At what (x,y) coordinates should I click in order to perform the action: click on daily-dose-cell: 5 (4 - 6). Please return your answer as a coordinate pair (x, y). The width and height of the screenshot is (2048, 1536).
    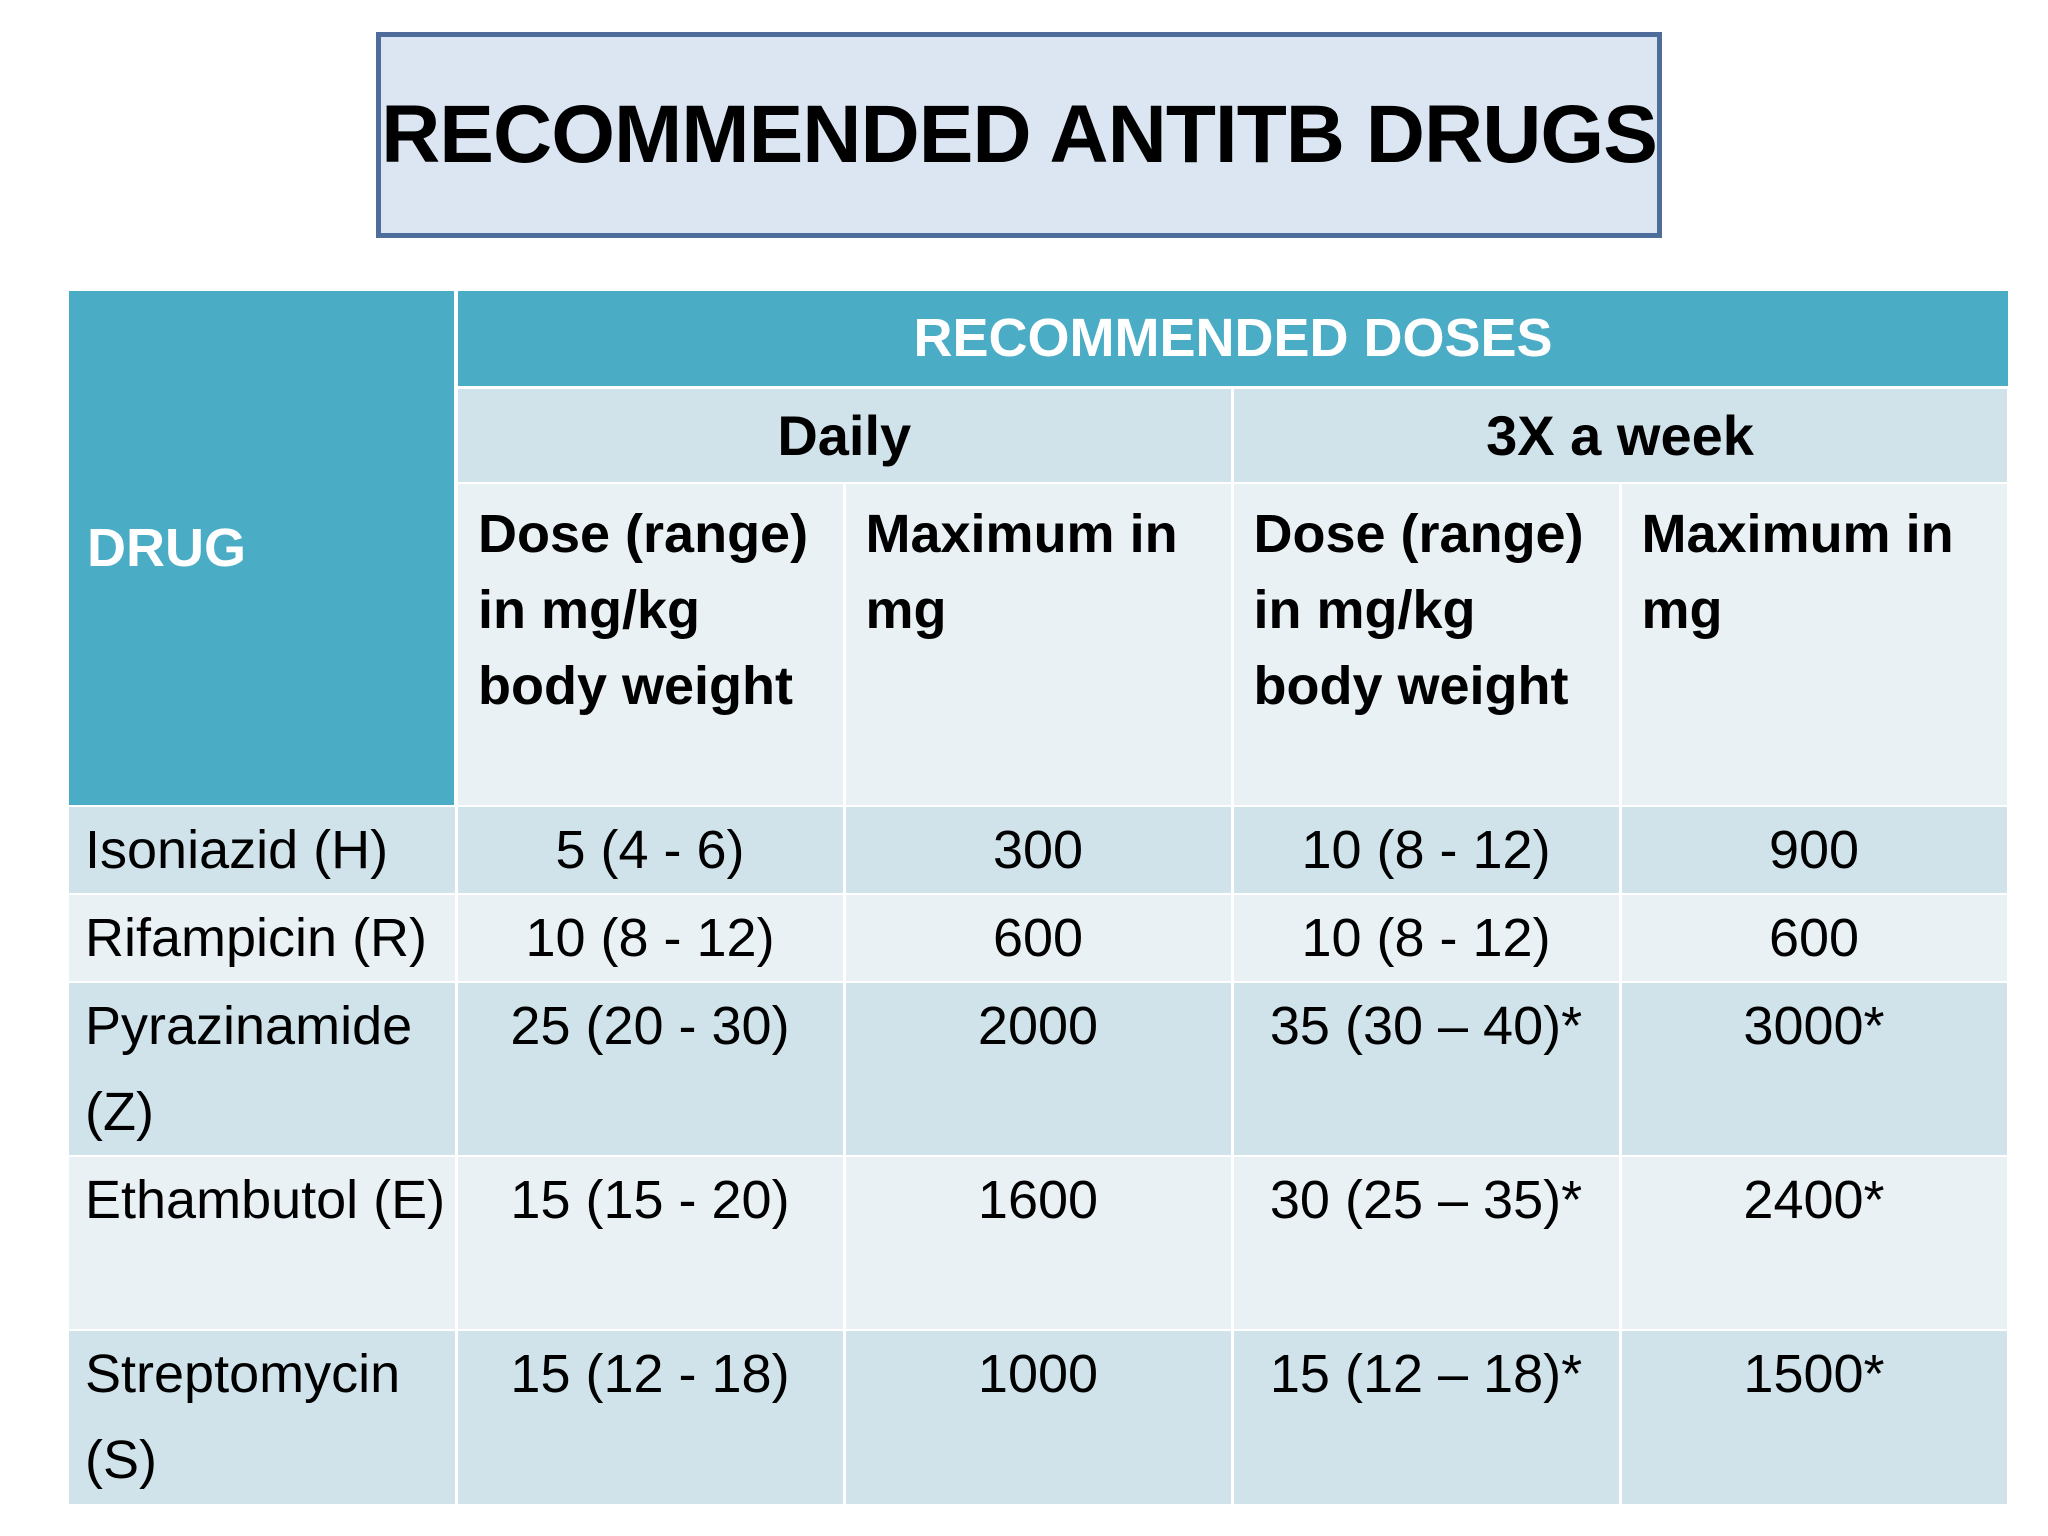
    Looking at the image, I should click on (651, 849).